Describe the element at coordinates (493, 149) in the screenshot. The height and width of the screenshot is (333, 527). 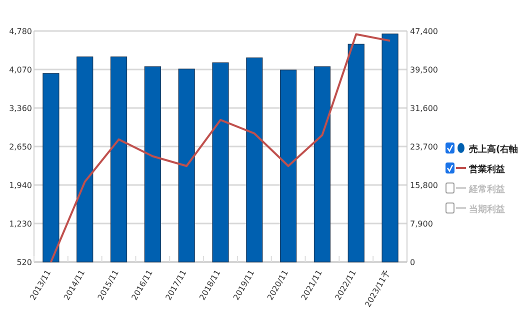
I see `legend-label: 売上高(右軸` at that location.